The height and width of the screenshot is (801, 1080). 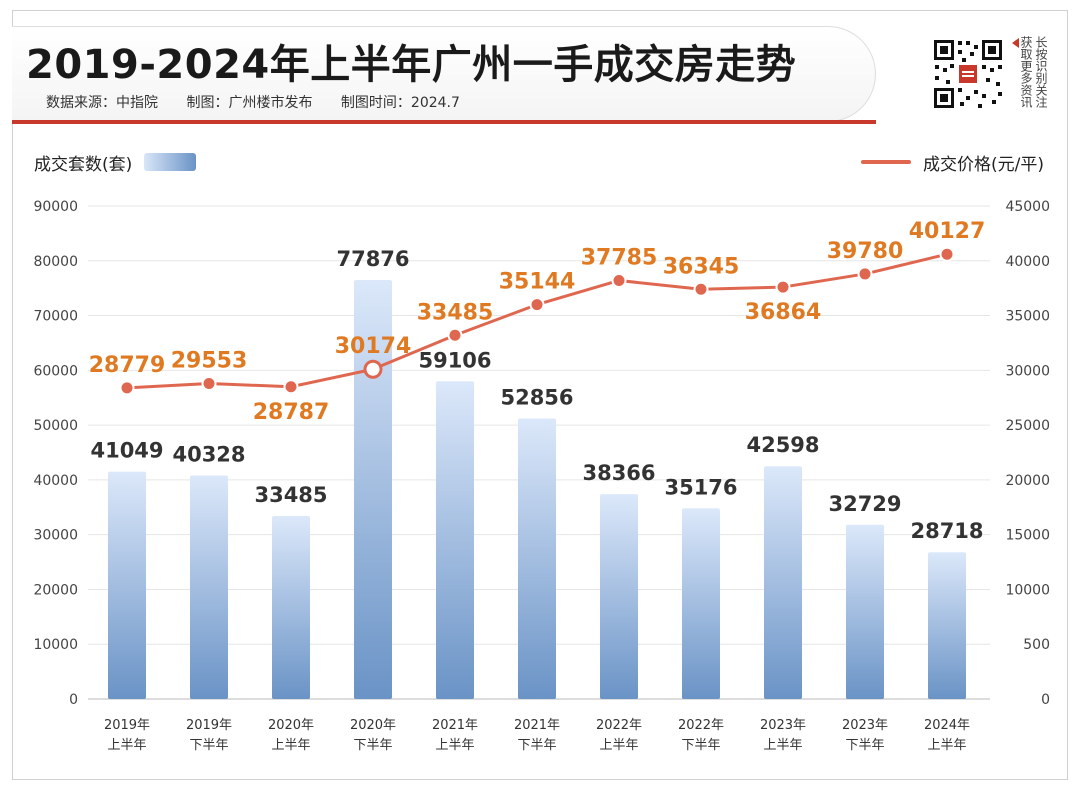 I want to click on price-value-label: 36345, so click(x=701, y=266).